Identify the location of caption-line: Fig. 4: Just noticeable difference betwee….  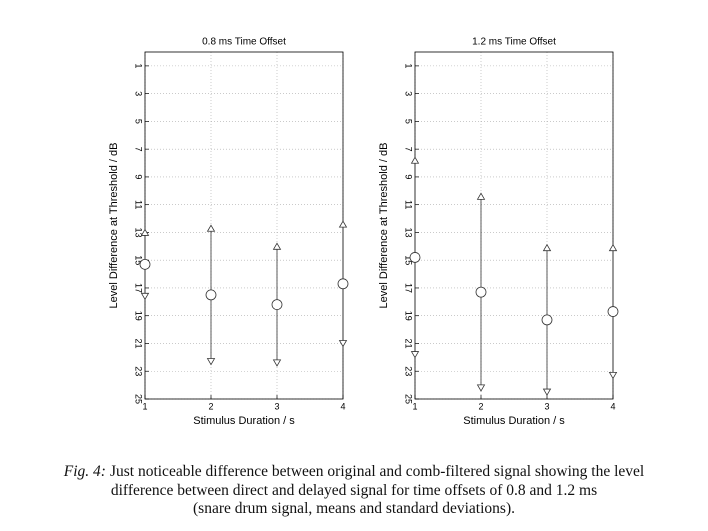
(354, 472).